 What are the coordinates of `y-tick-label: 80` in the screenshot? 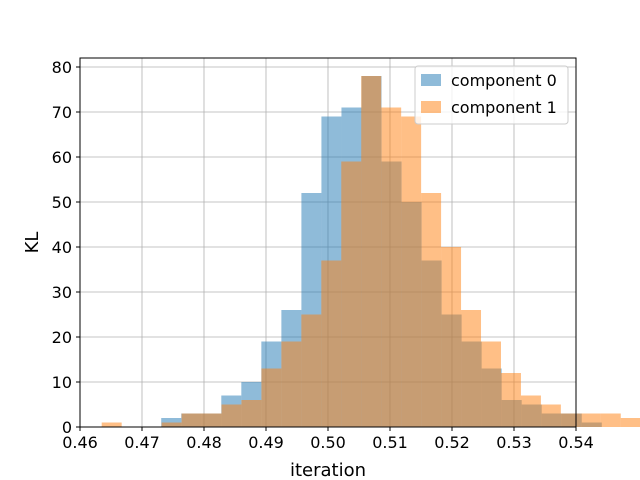 It's located at (62, 67).